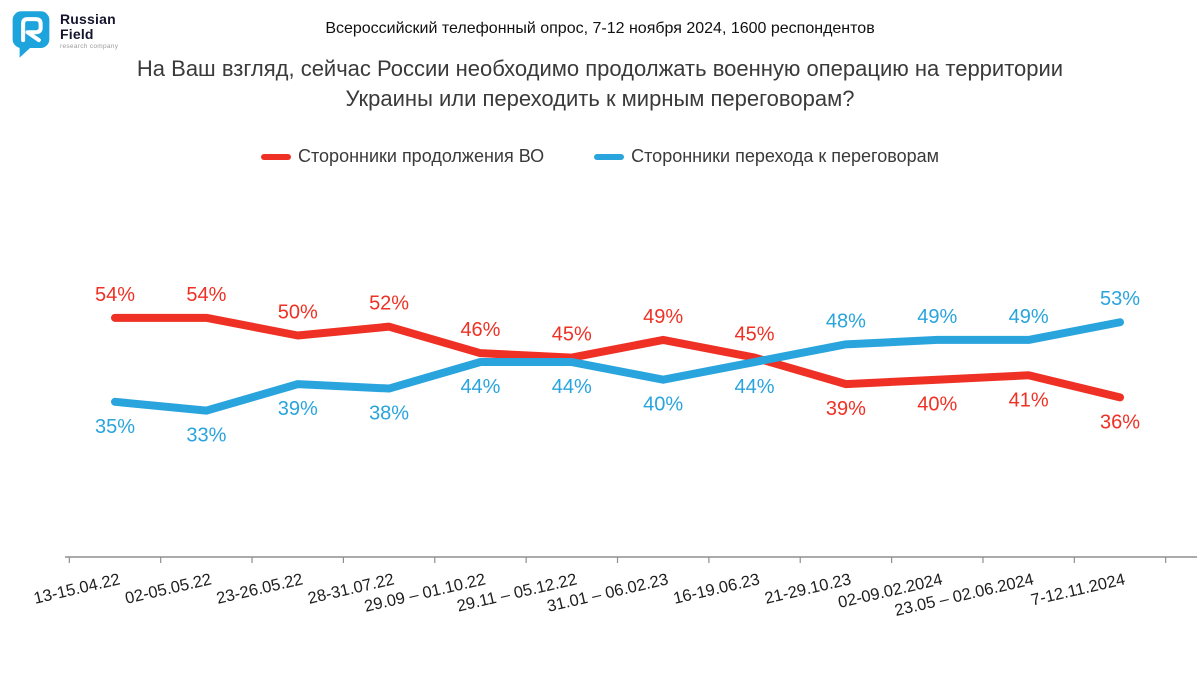 The image size is (1200, 675). I want to click on logo-tagline: research company, so click(89, 47).